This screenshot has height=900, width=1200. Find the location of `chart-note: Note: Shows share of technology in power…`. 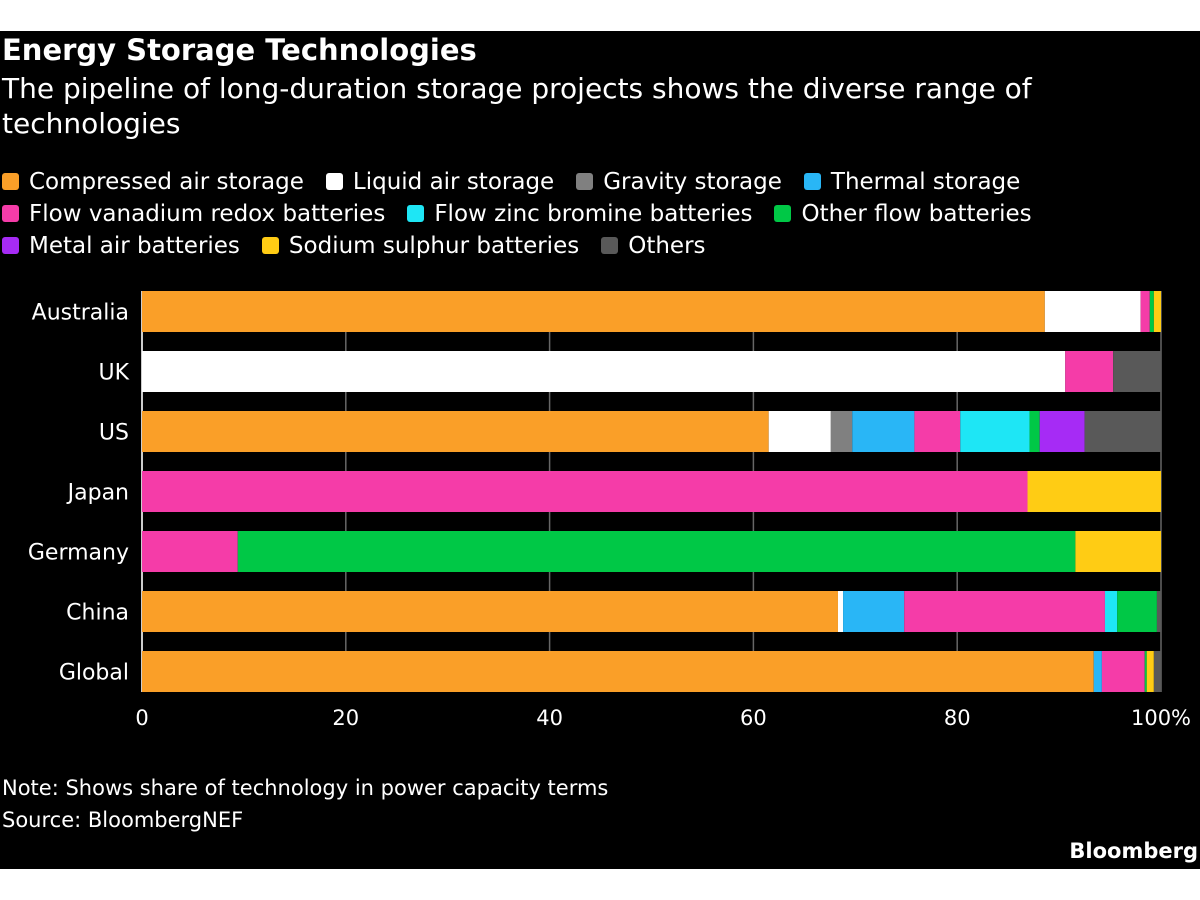

chart-note: Note: Shows share of technology in power… is located at coordinates (305, 788).